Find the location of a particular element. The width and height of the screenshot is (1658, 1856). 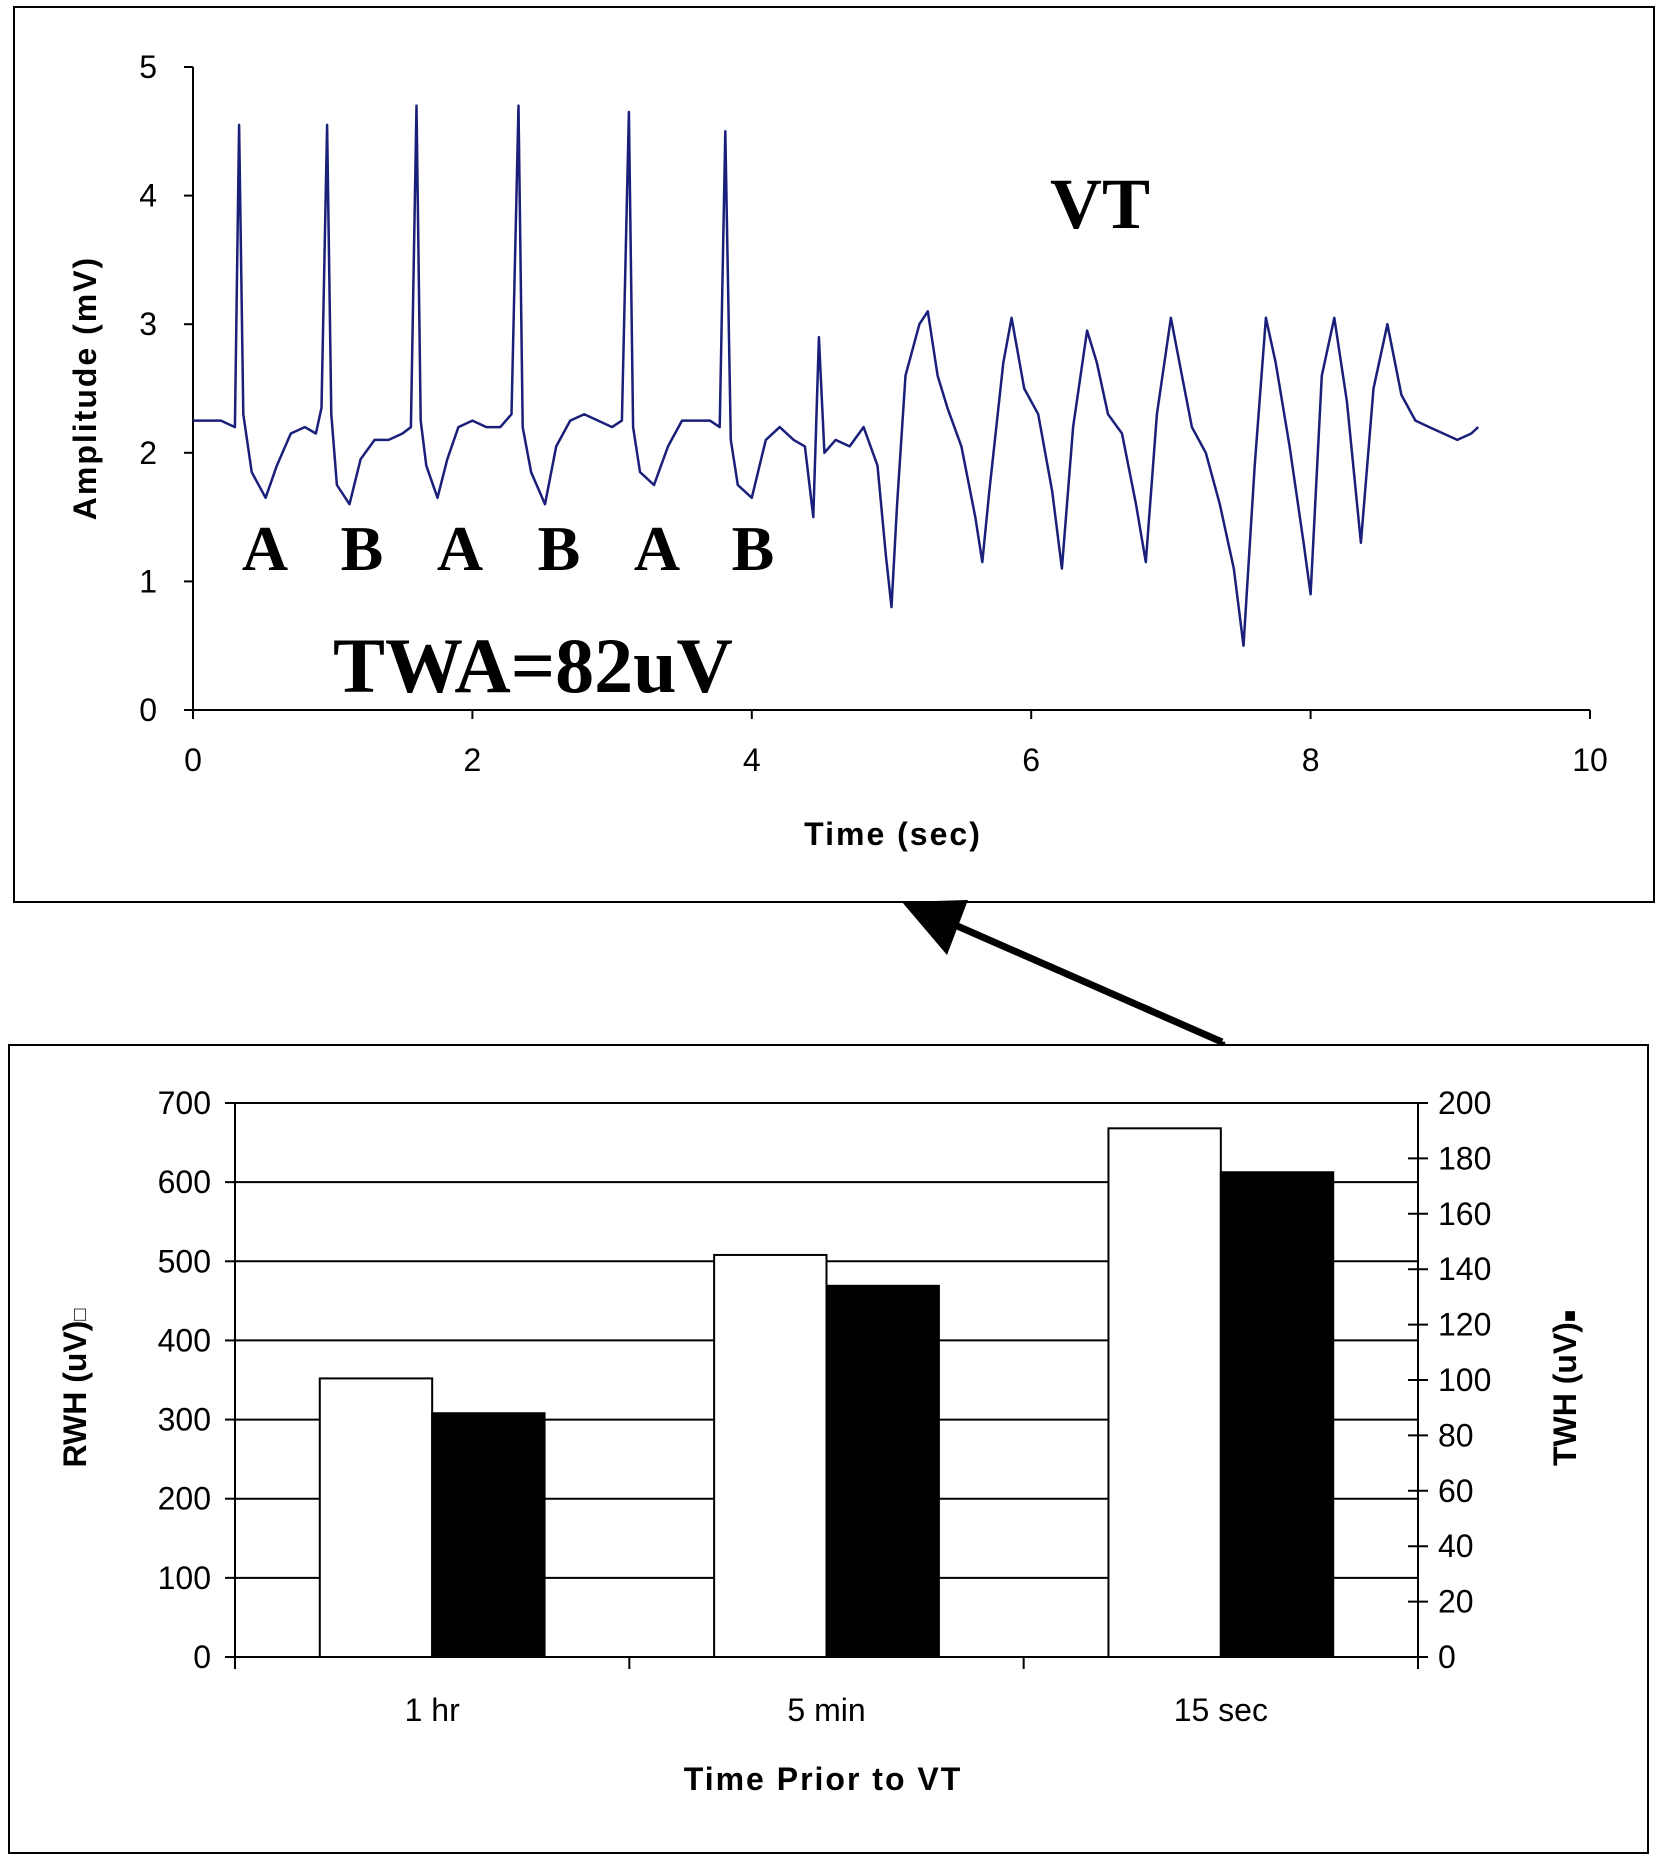

ecg-y-tick-label: 5 is located at coordinates (148, 67).